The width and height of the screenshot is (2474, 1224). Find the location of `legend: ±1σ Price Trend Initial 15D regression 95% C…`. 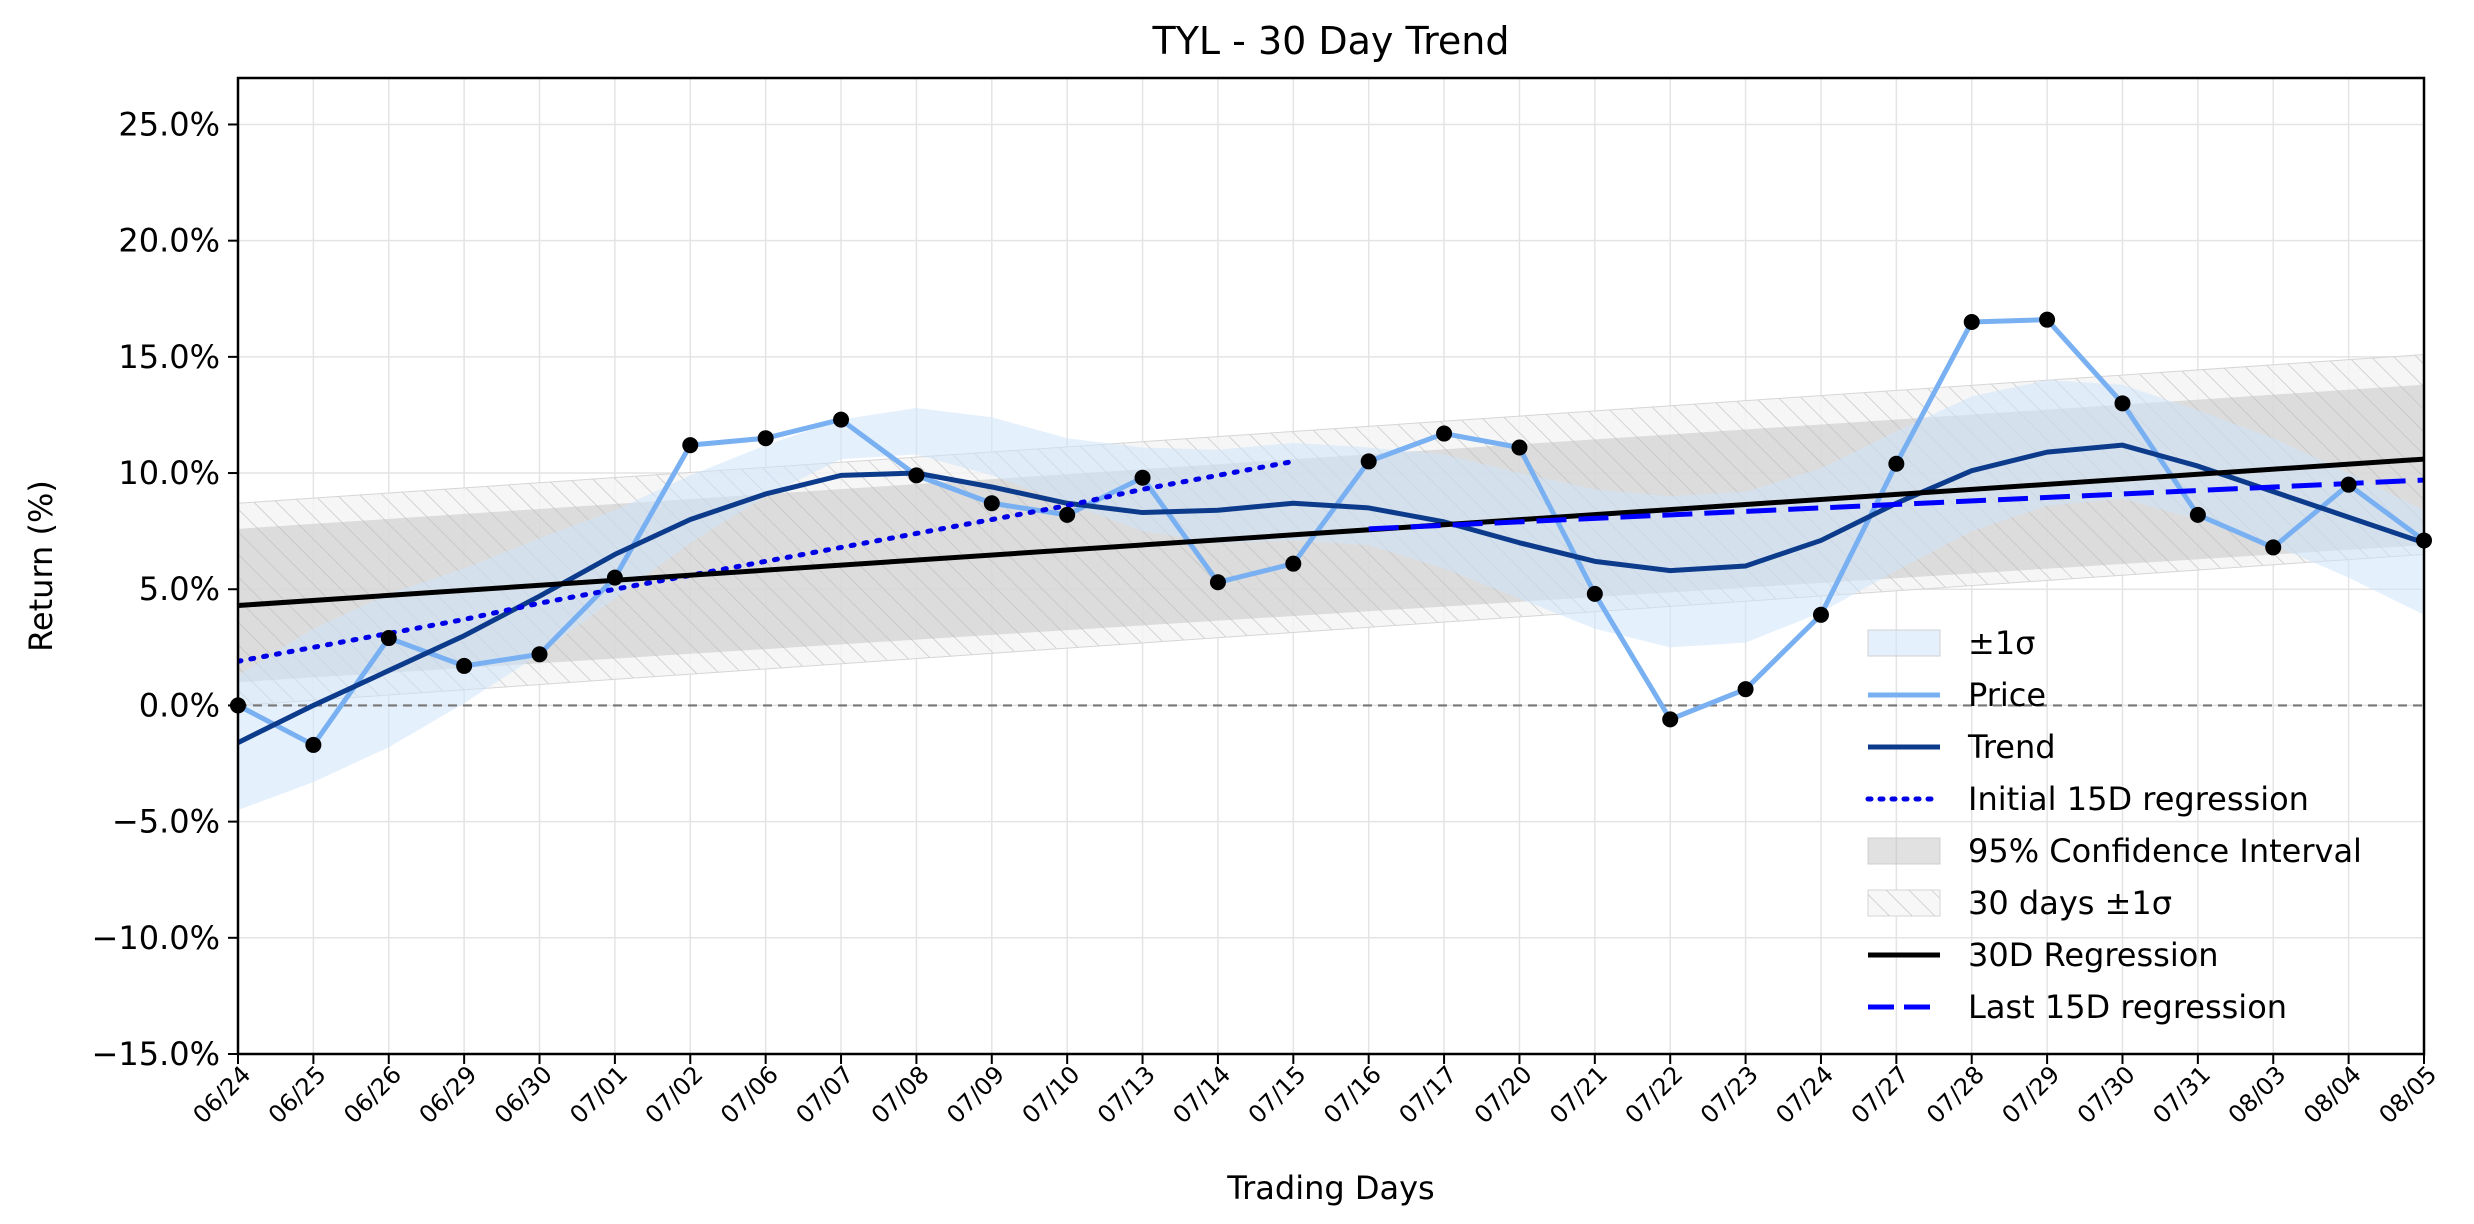

legend: ±1σ Price Trend Initial 15D regression 95% C… is located at coordinates (2113, 825).